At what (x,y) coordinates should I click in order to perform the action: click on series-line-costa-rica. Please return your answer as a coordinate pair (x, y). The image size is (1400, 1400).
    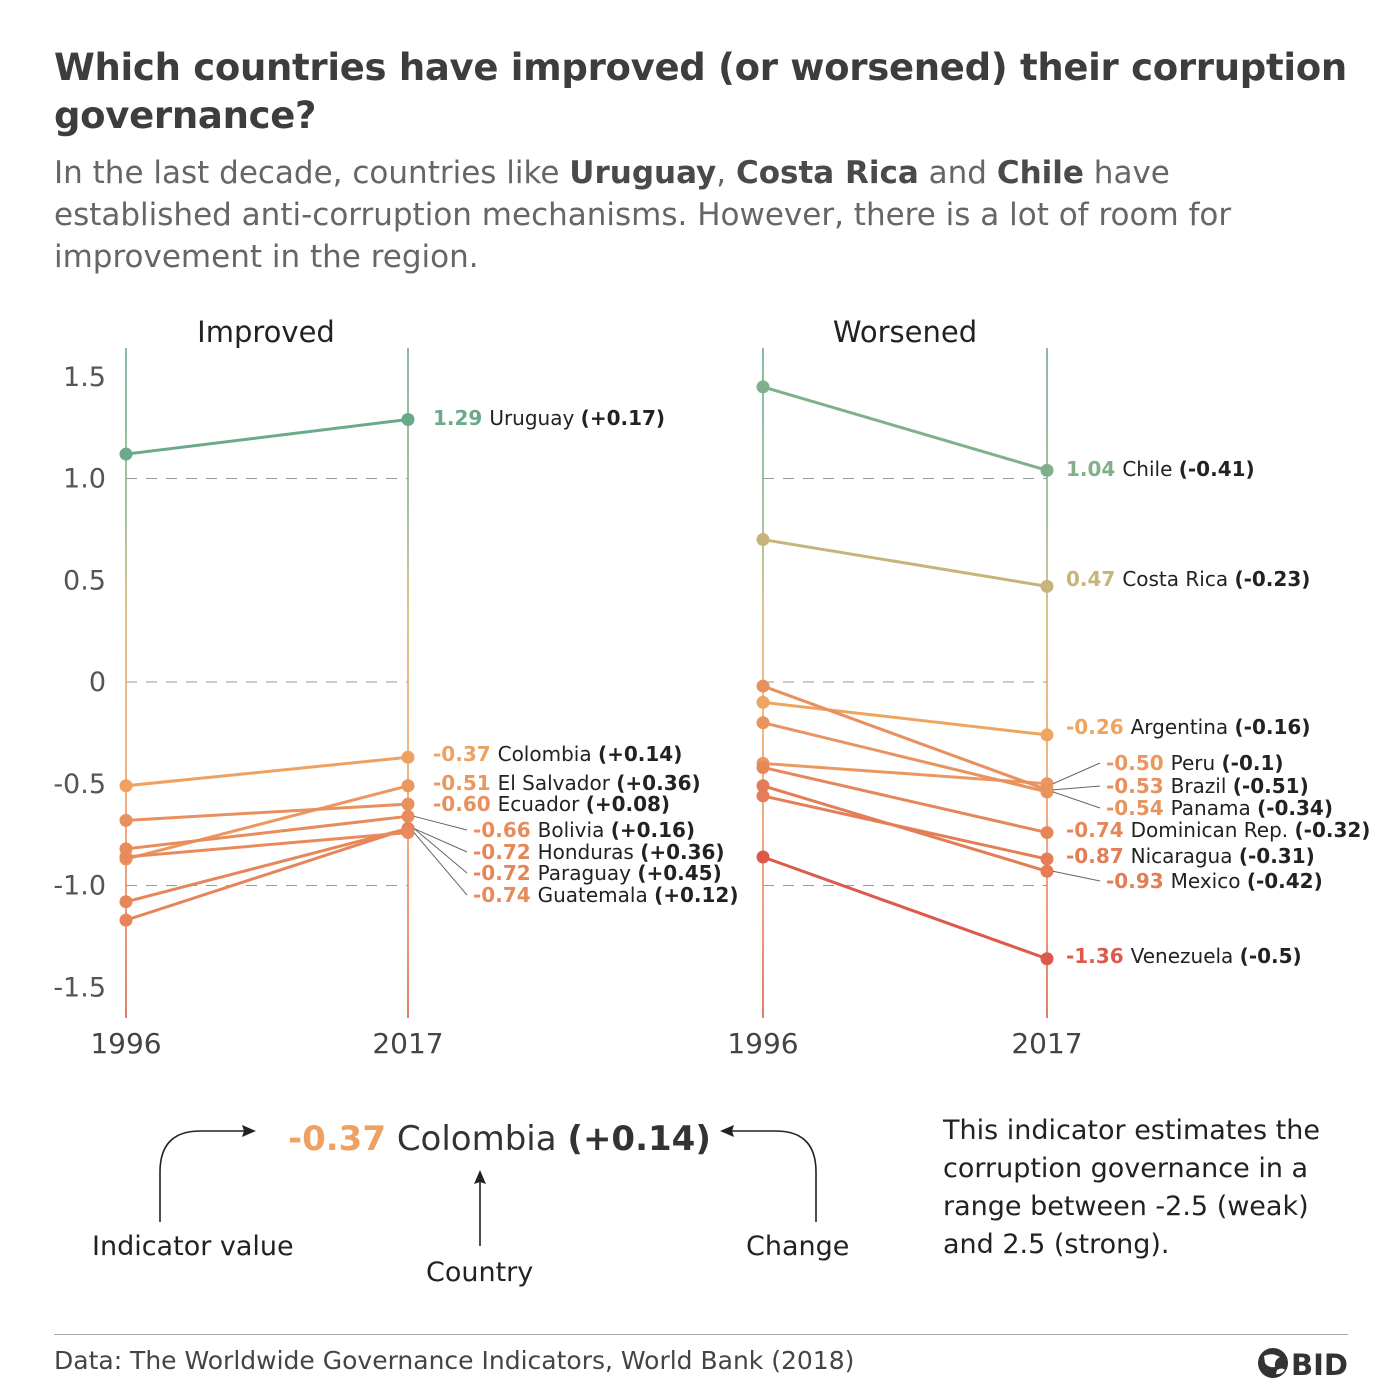
    Looking at the image, I should click on (905, 563).